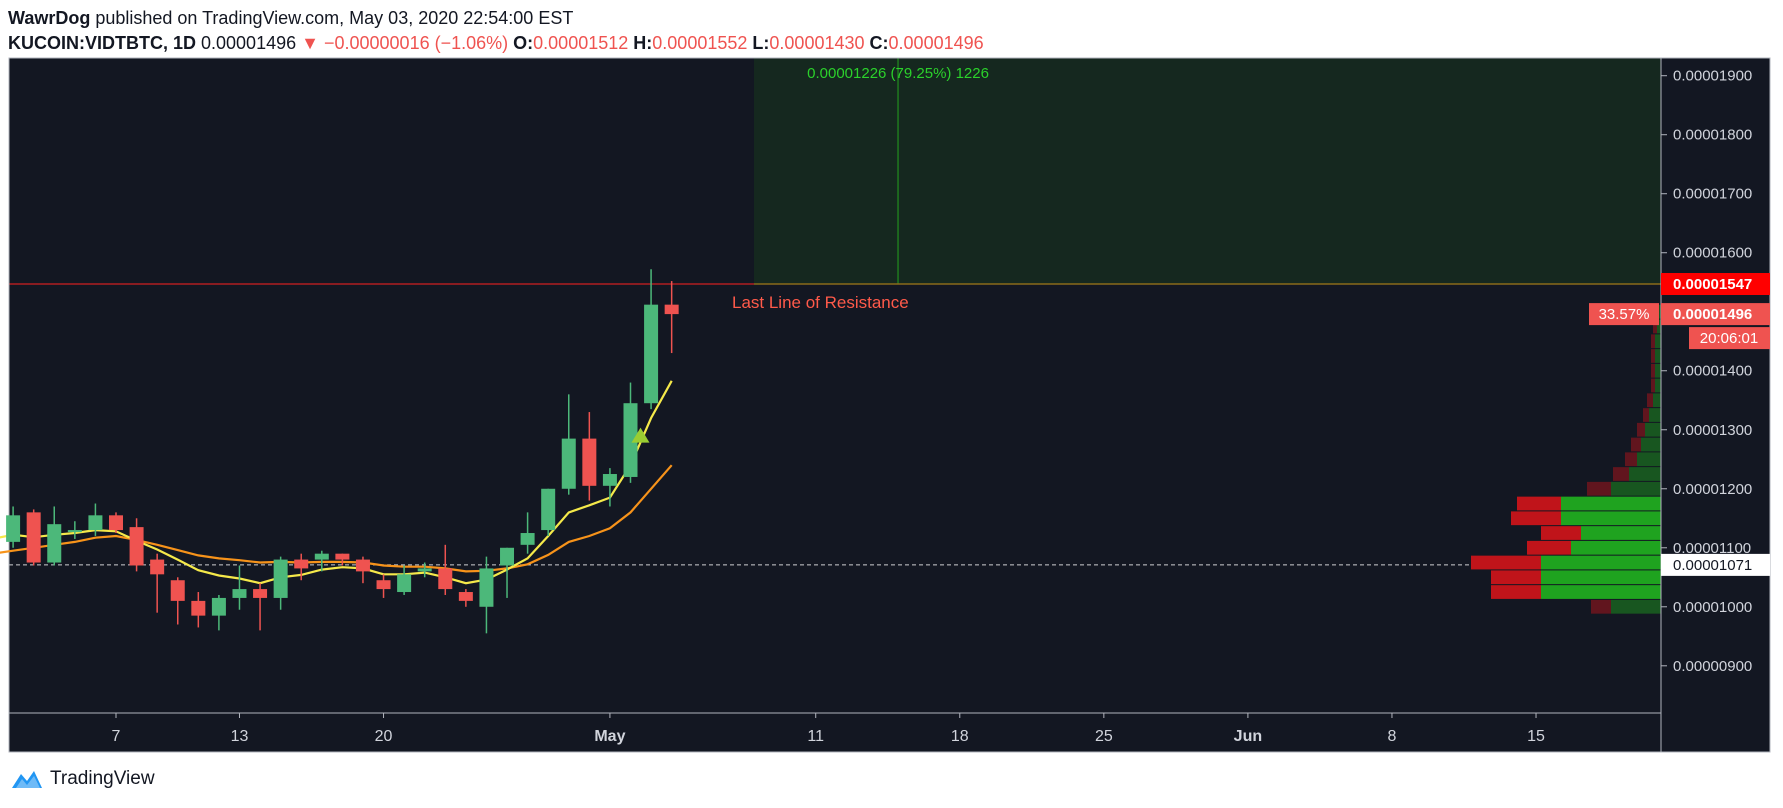 The image size is (1783, 808). Describe the element at coordinates (384, 736) in the screenshot. I see `time-tick-label: 20` at that location.